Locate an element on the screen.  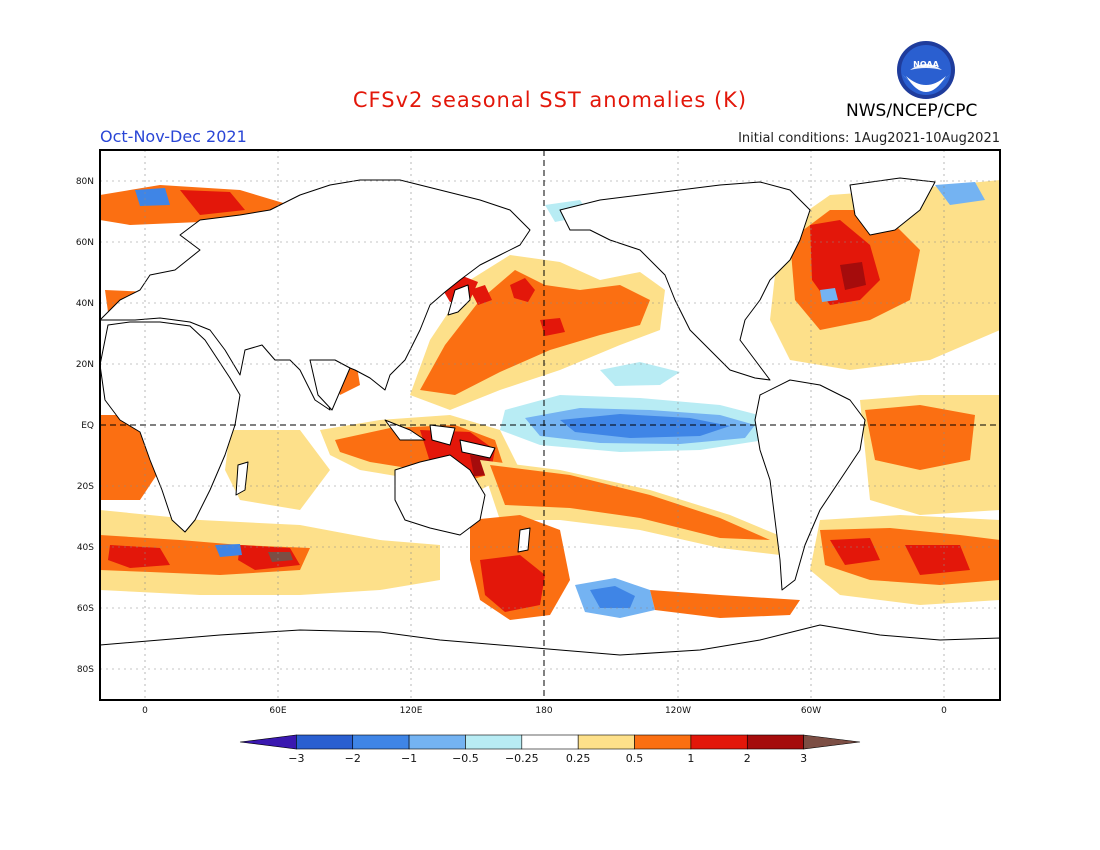
land-greenland is located at coordinates (892, 206).